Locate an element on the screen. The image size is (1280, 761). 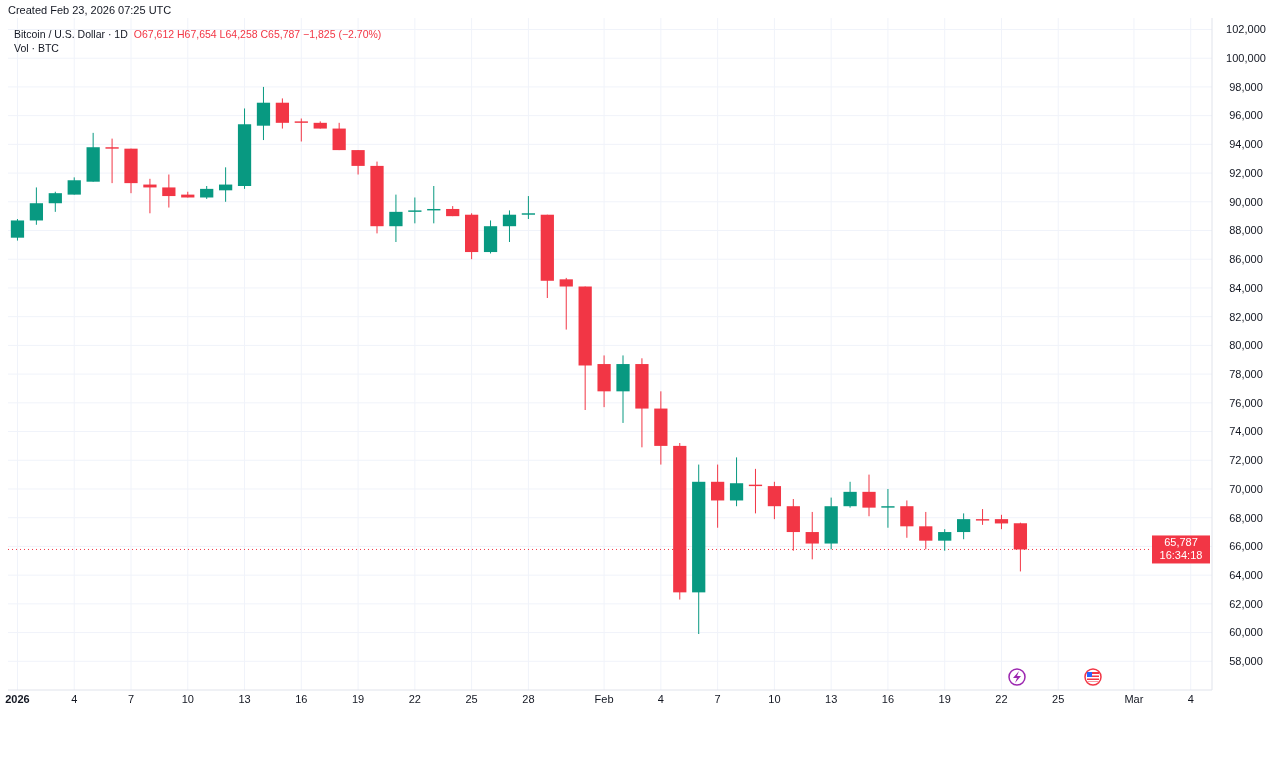
y-tick-label: 68,000 is located at coordinates (1246, 517).